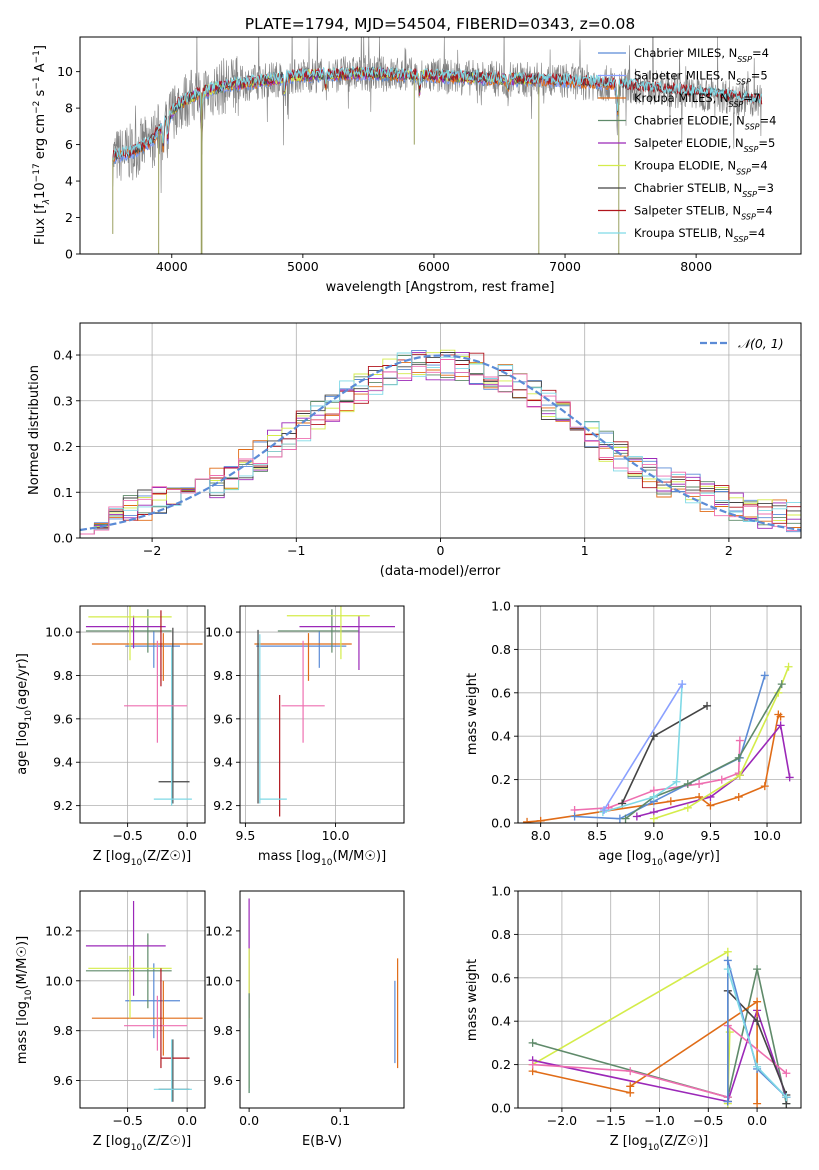  I want to click on legend-label: Chabrier MILES, NSSP=4, so click(701, 55).